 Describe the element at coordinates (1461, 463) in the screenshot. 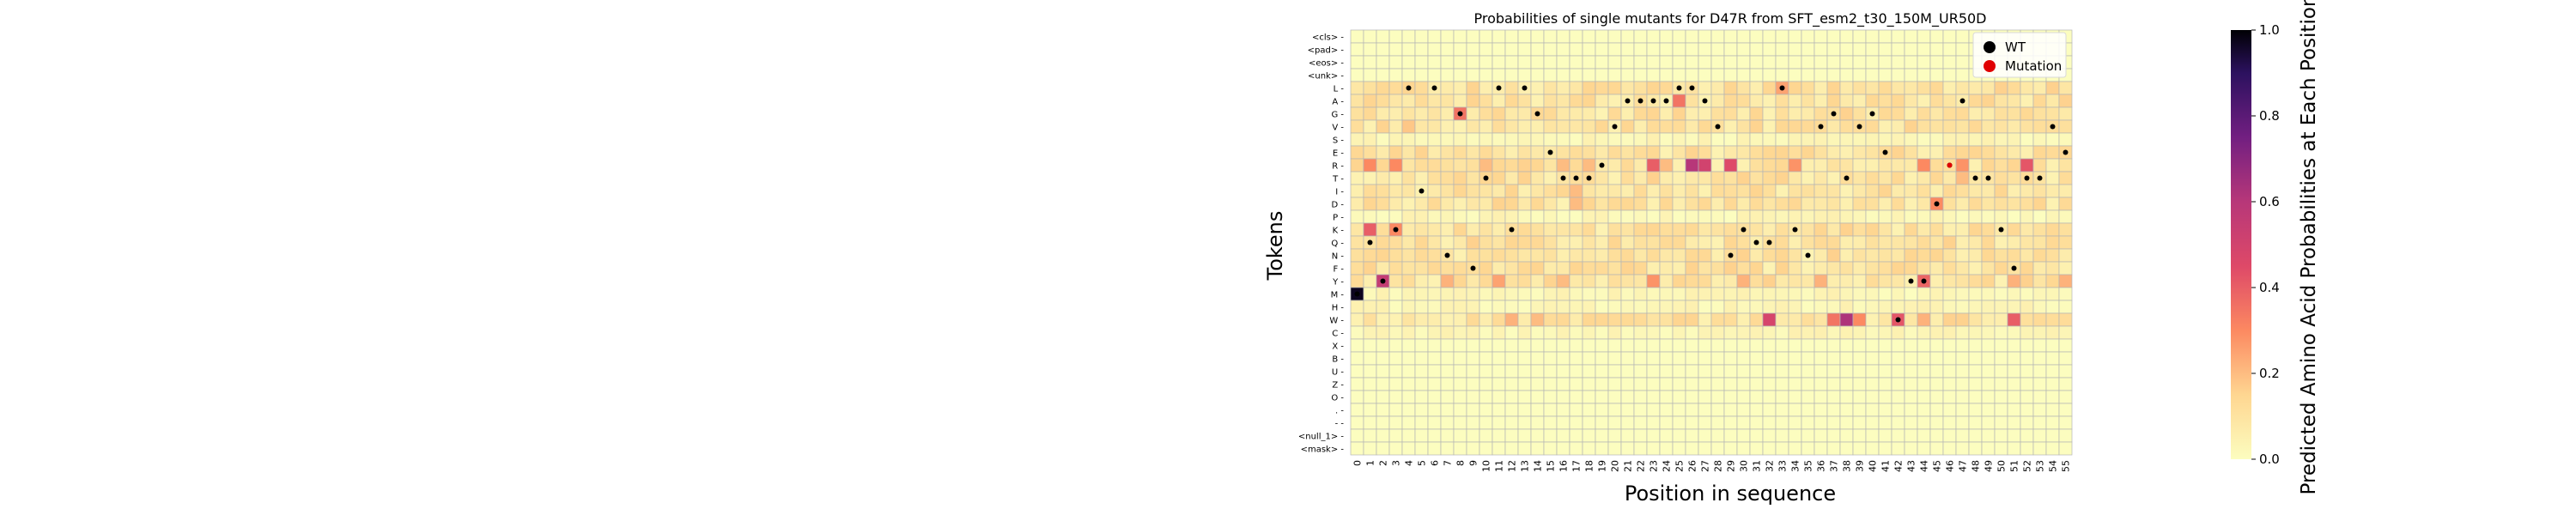

I see `x-tick-label: 8` at that location.